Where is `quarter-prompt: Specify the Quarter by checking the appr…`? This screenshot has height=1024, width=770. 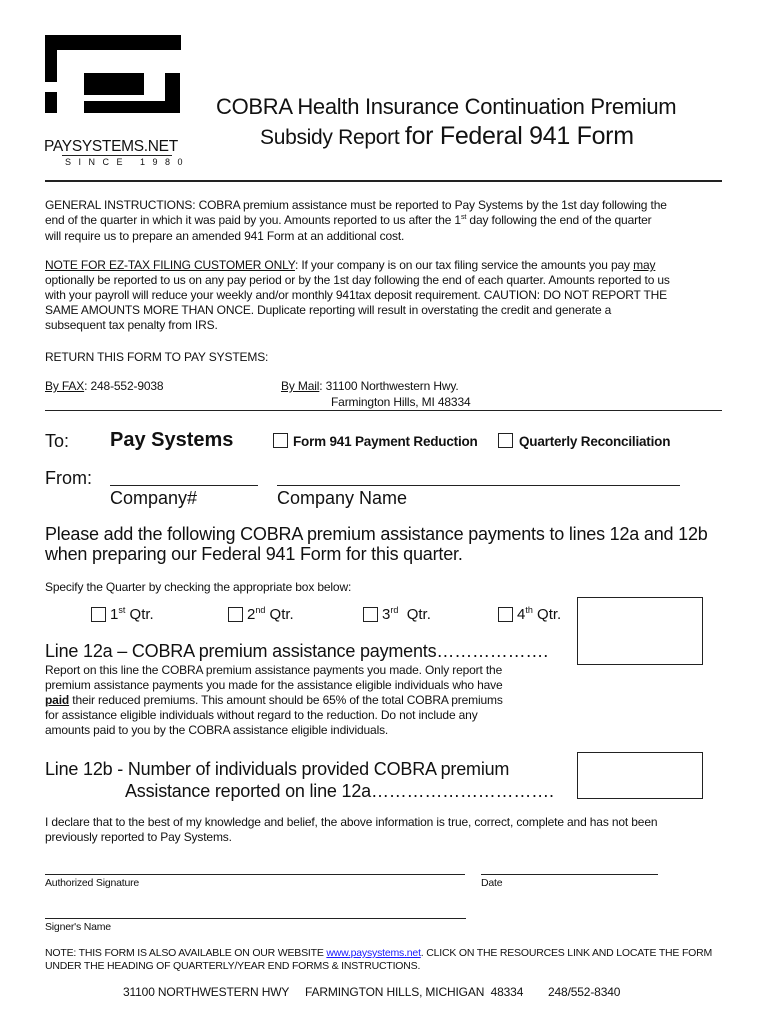
quarter-prompt: Specify the Quarter by checking the appr… is located at coordinates (198, 587).